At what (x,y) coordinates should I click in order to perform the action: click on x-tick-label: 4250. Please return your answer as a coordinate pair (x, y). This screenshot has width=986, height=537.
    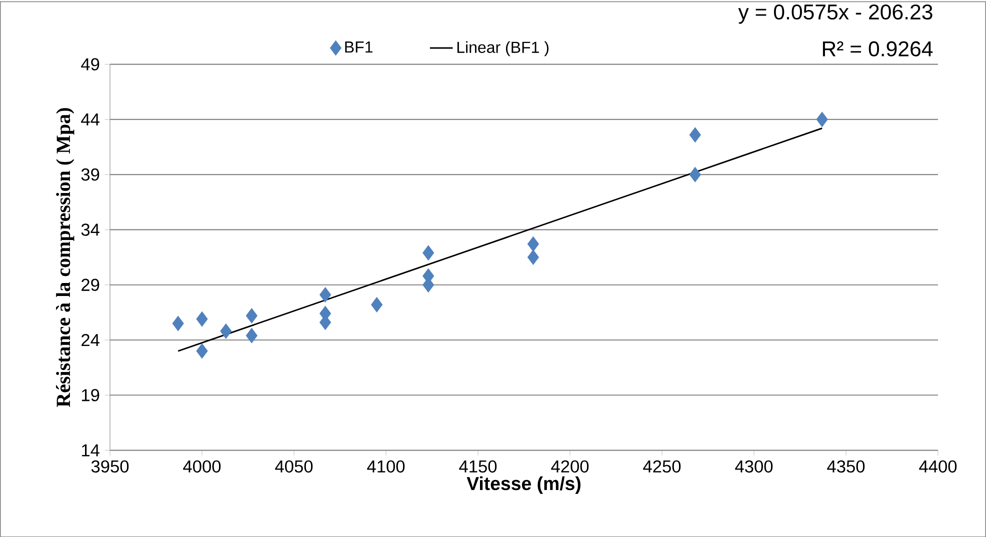
    Looking at the image, I should click on (662, 466).